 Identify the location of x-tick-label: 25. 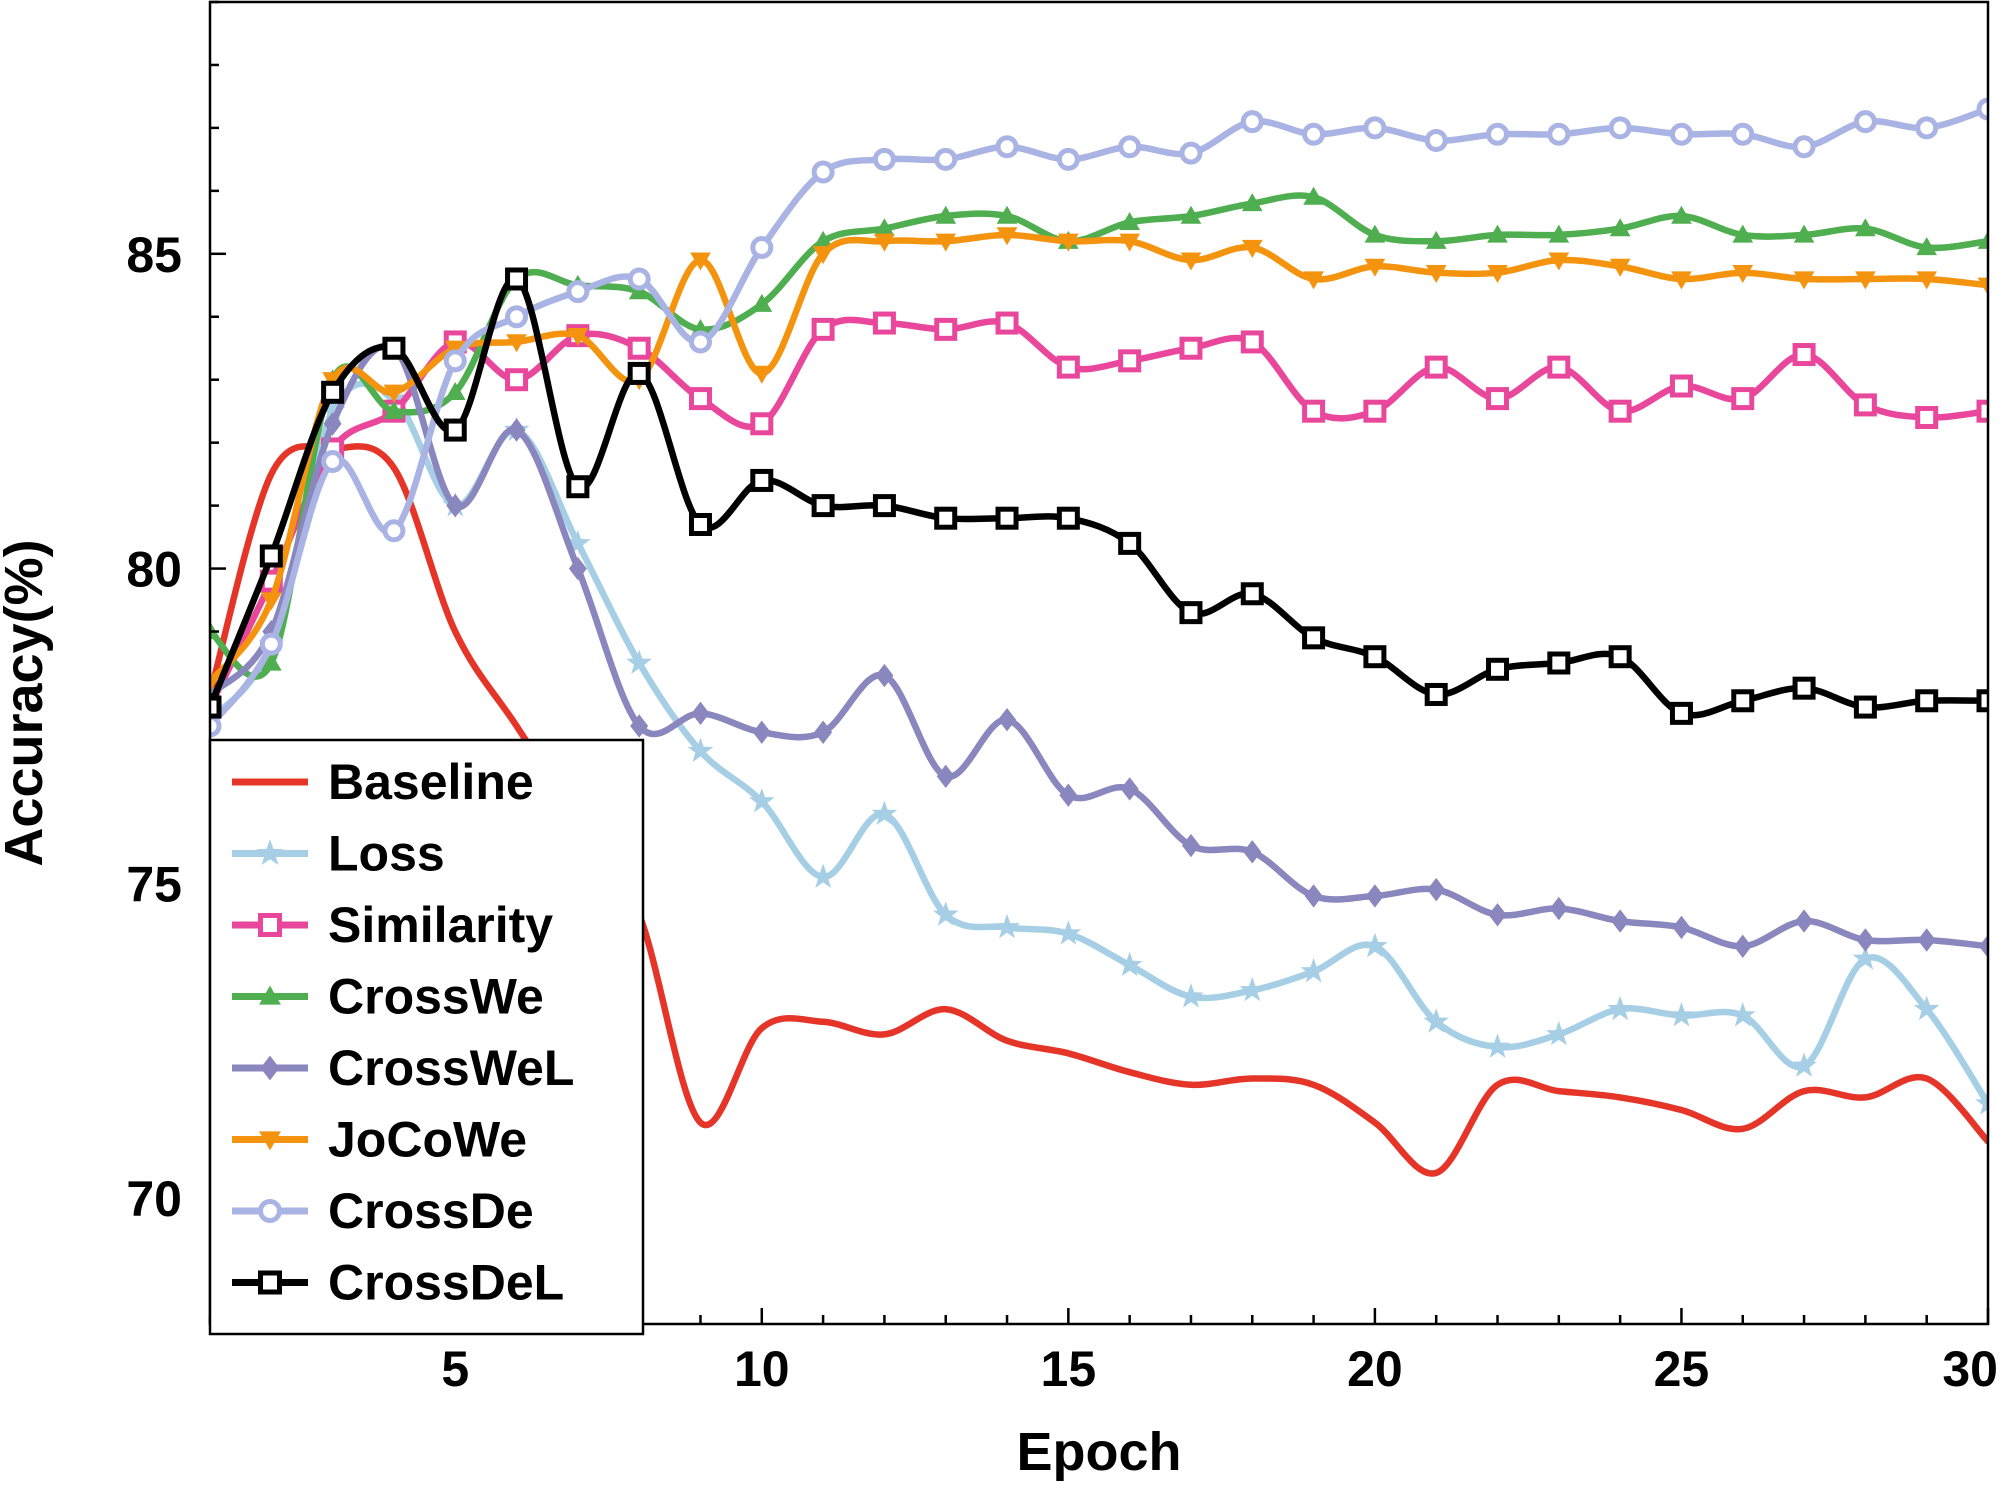
(1682, 1369).